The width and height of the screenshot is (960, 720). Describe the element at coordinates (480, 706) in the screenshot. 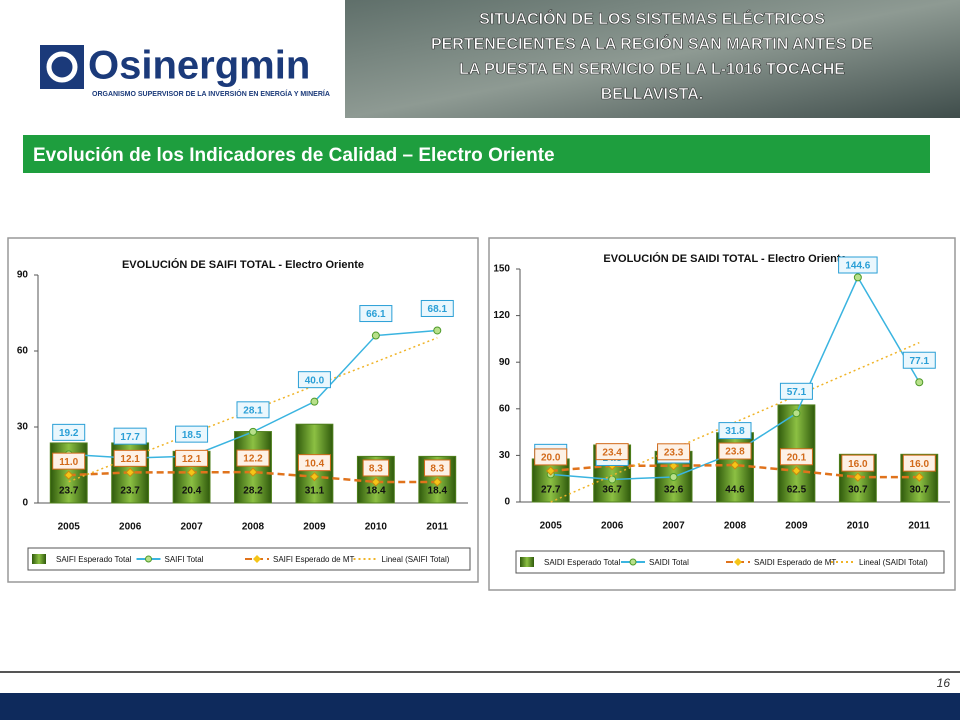

I see `footer-bar` at that location.